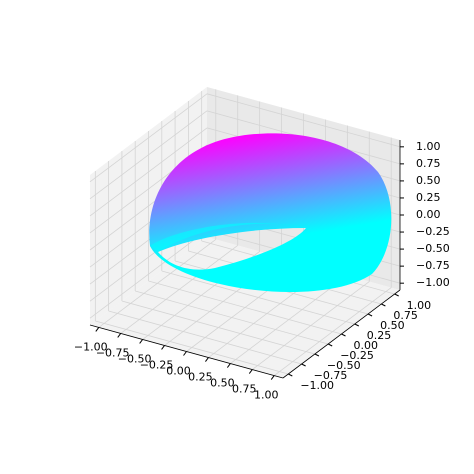 The image size is (474, 474). I want to click on x-tick-label: 0.00, so click(178, 371).